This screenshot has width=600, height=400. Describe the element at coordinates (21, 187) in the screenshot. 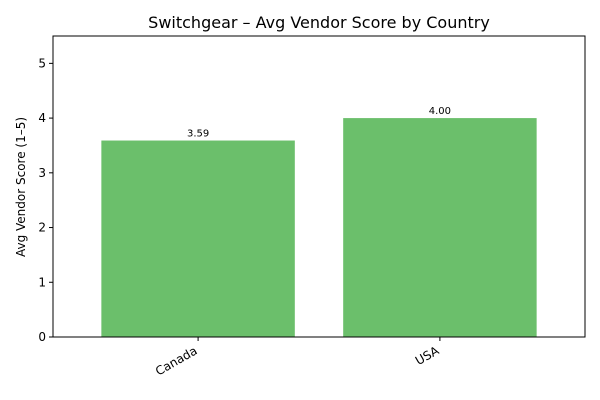

I see `y-axis-label: Avg Vendor Score (1–5)` at that location.